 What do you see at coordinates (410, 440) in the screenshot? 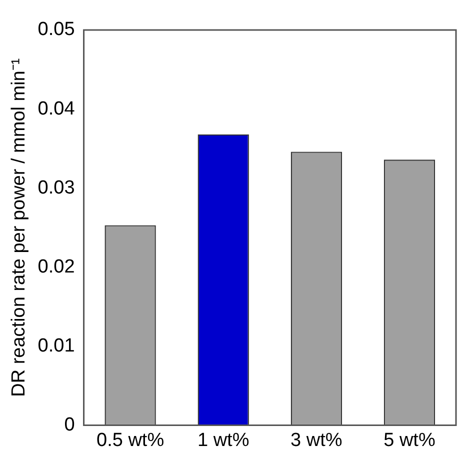
I see `x-tick-label: 5 wt%` at bounding box center [410, 440].